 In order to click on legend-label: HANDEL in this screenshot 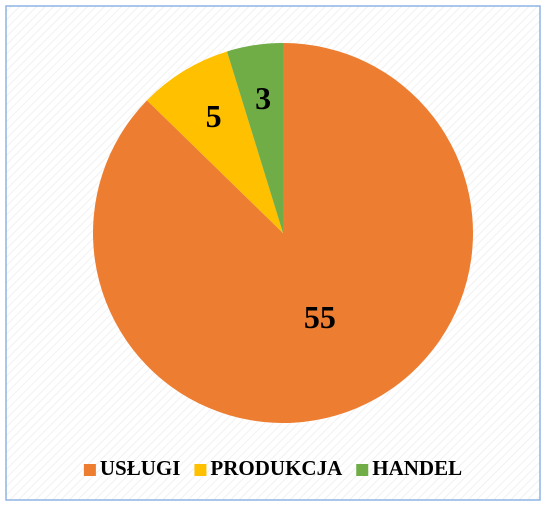, I will do `click(417, 468)`.